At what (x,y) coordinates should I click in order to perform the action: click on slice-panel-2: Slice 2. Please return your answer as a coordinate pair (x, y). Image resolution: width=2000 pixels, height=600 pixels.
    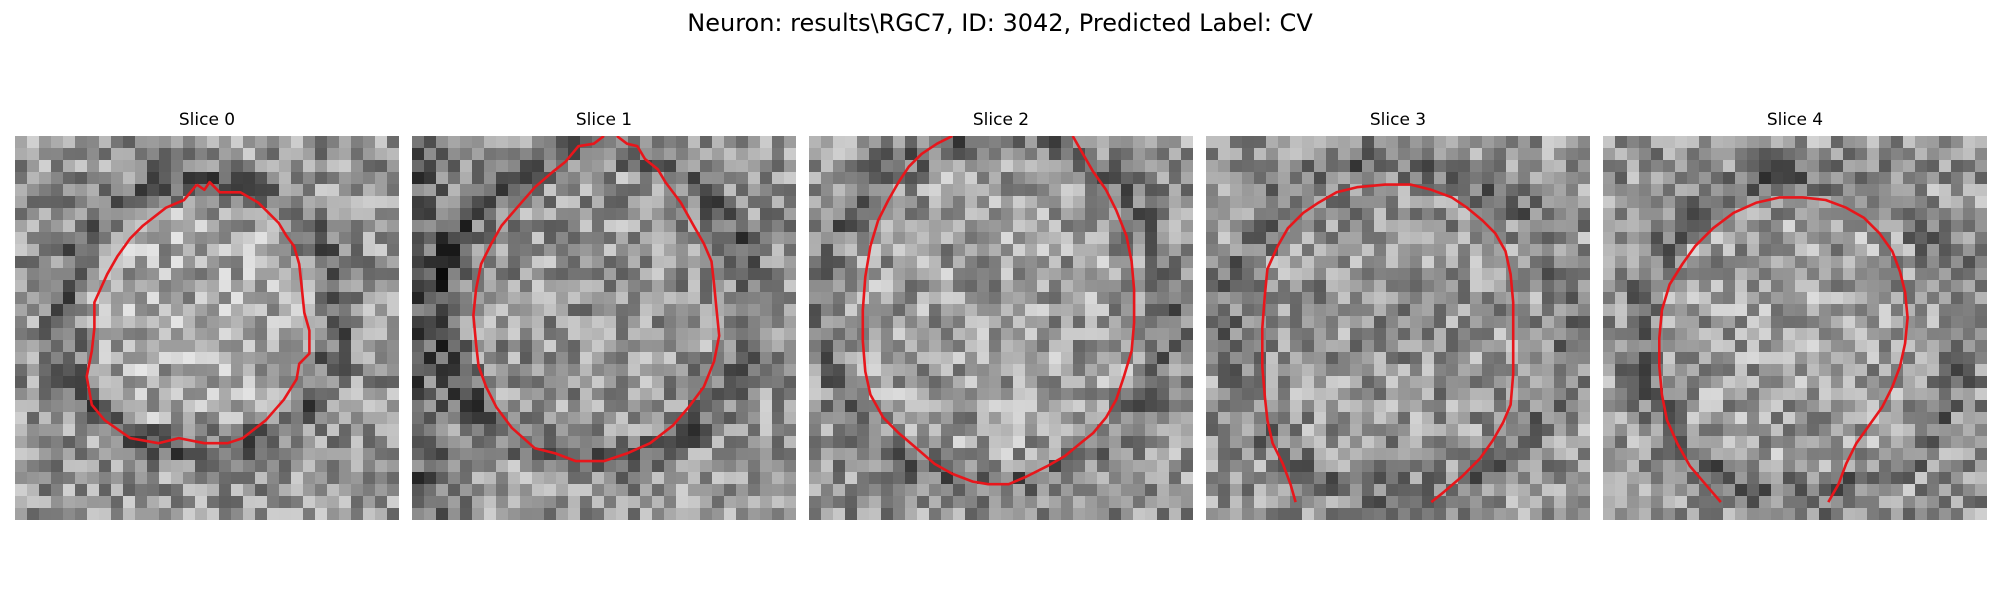
    Looking at the image, I should click on (1001, 314).